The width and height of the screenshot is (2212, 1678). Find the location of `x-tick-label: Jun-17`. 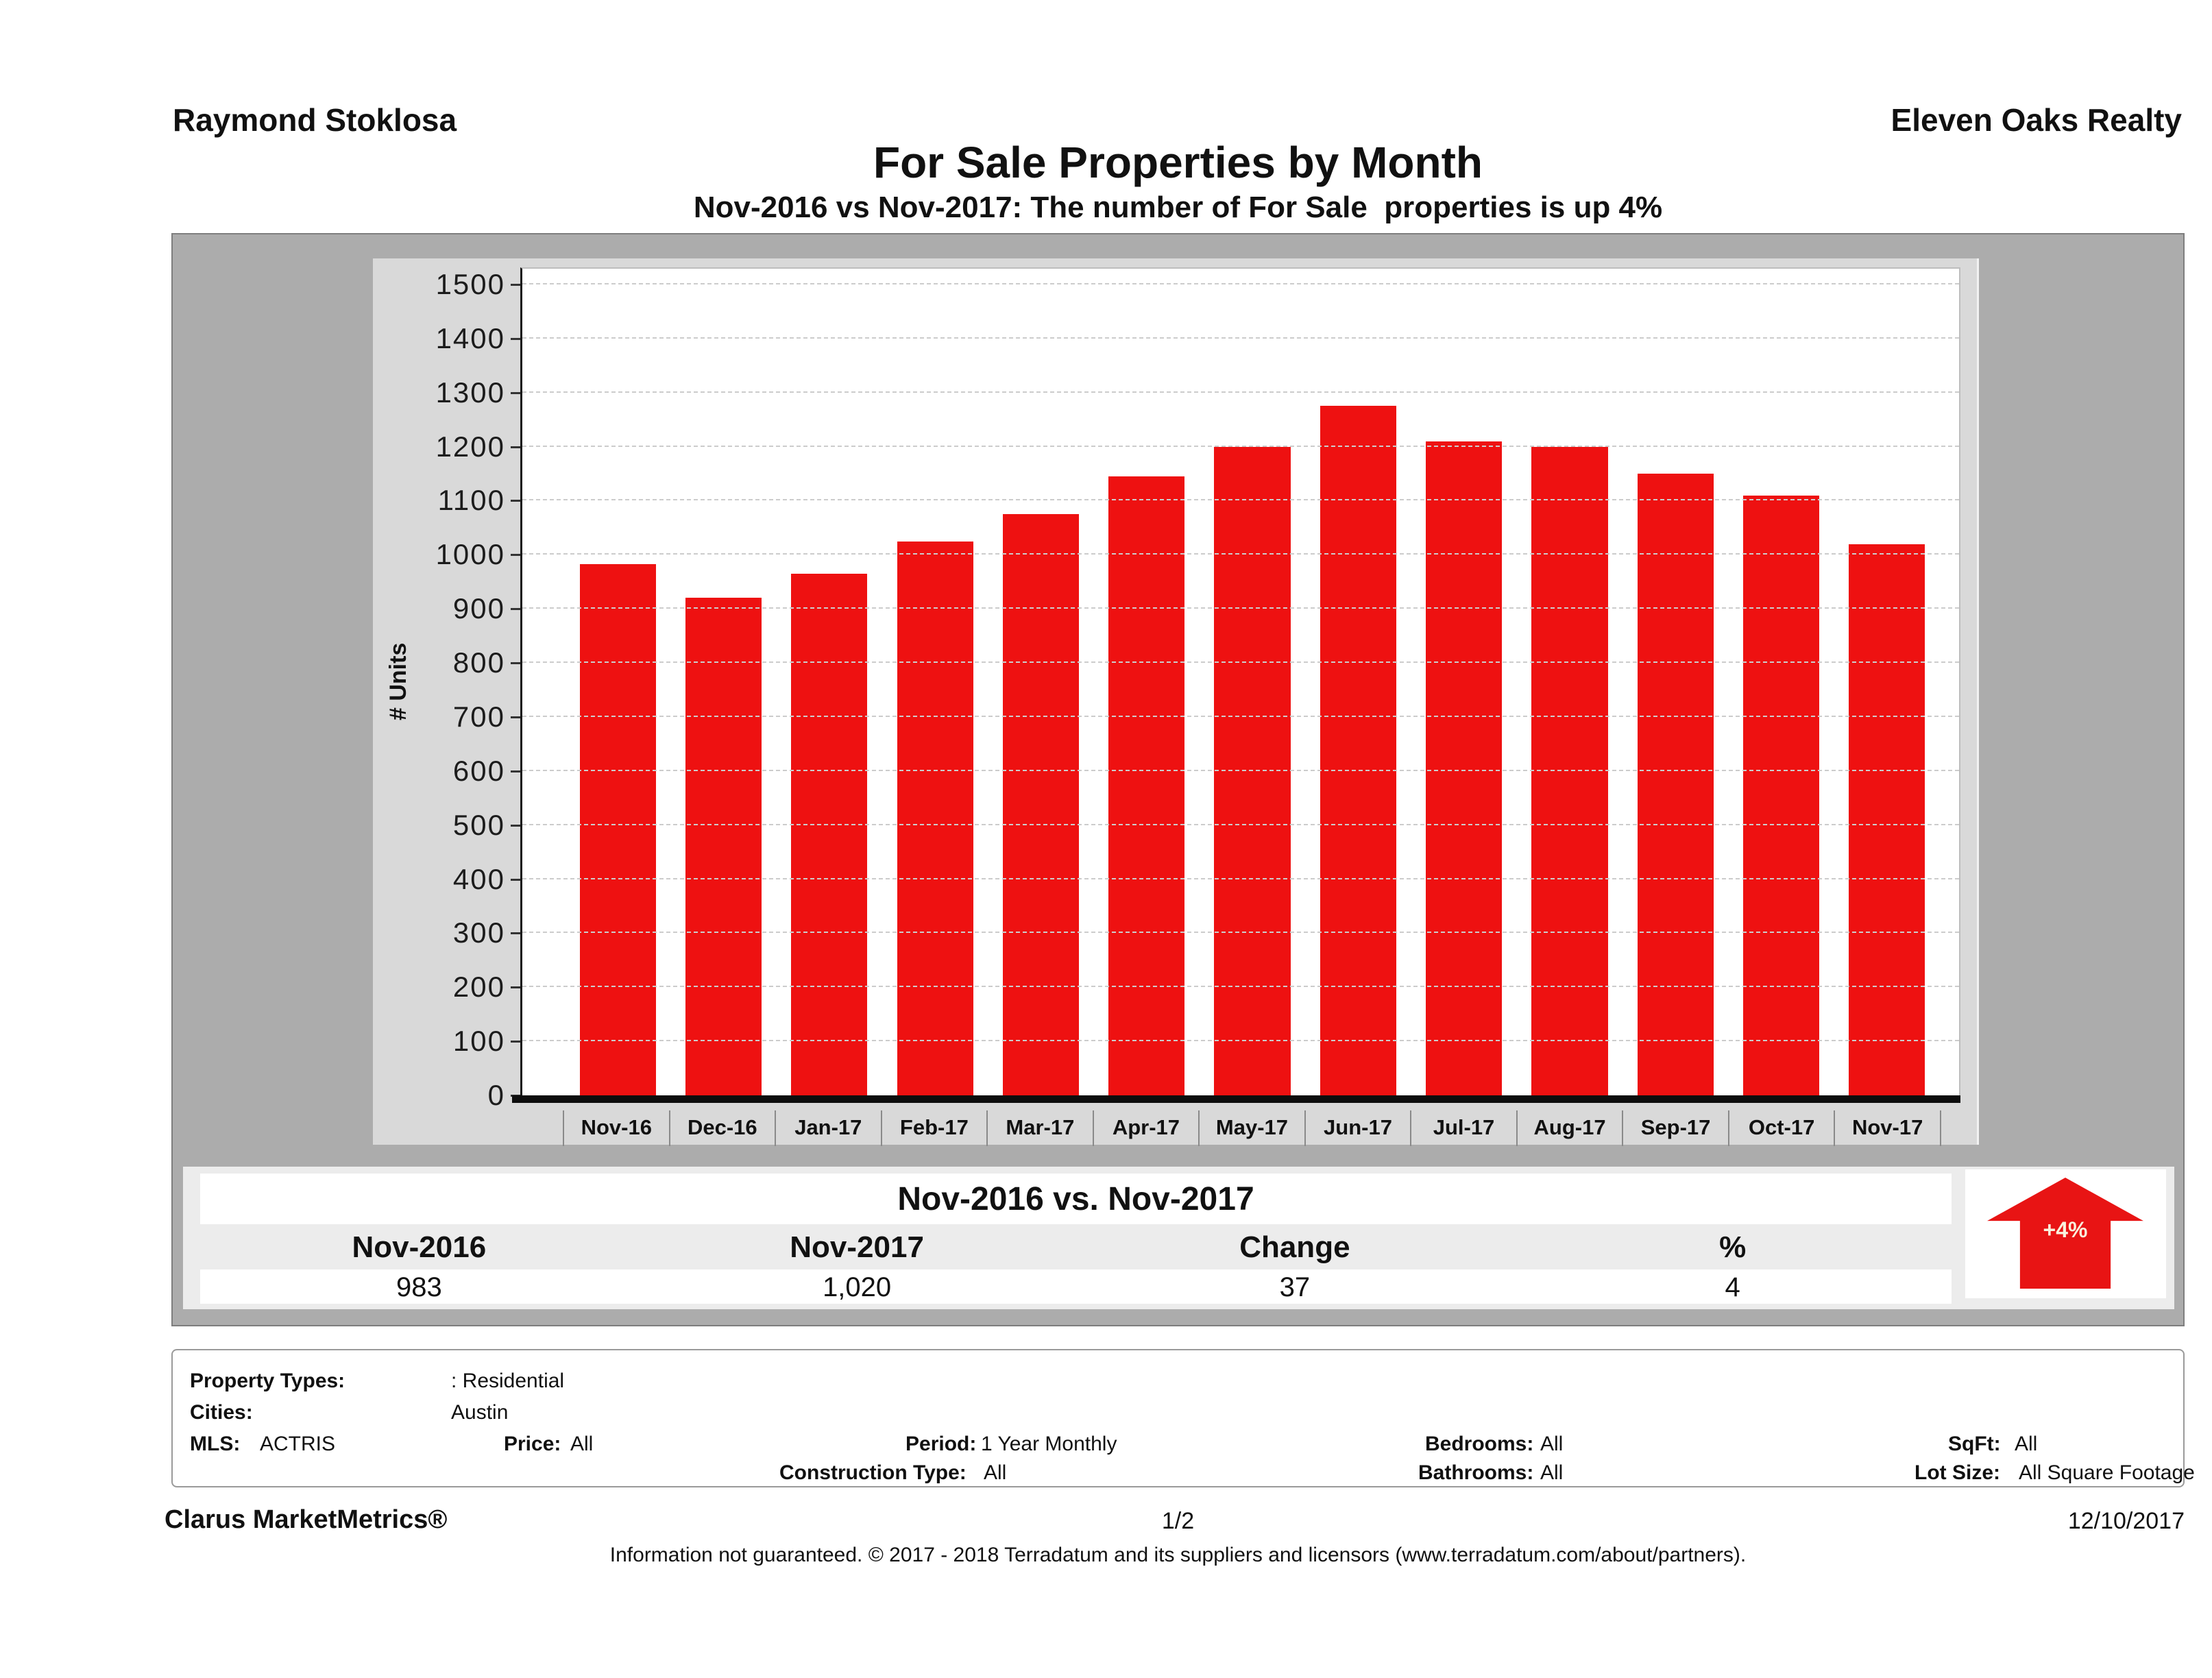

x-tick-label: Jun-17 is located at coordinates (1359, 1128).